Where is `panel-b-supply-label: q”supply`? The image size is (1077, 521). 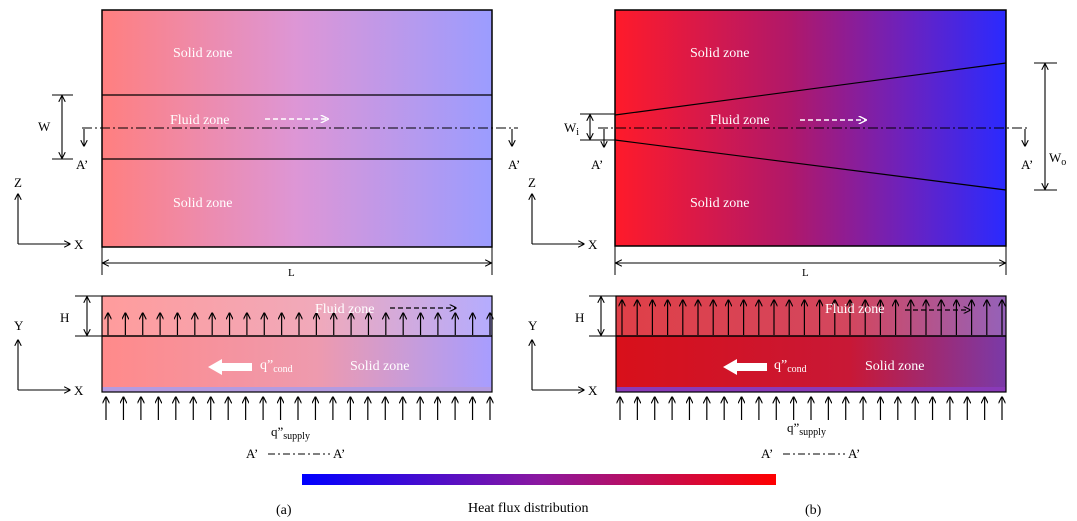 panel-b-supply-label: q”supply is located at coordinates (806, 429).